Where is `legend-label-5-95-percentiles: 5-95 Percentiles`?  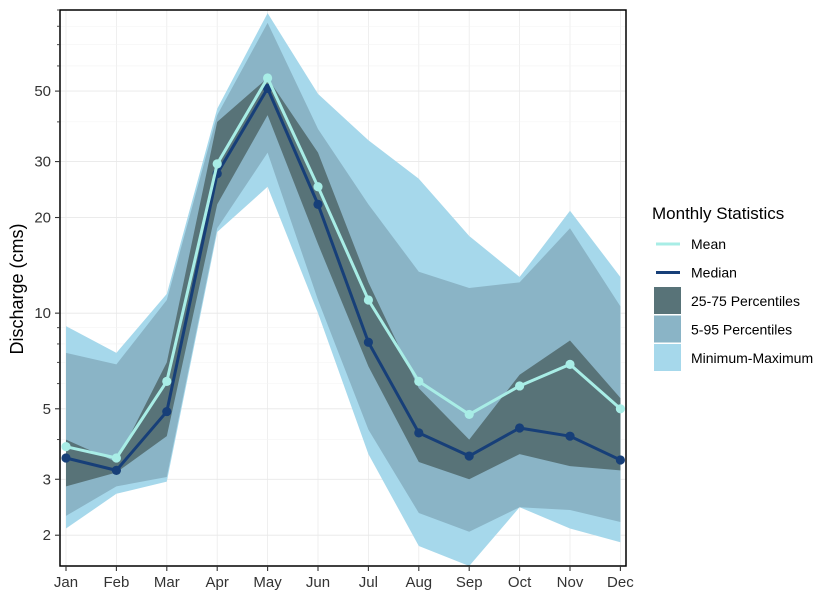 legend-label-5-95-percentiles: 5-95 Percentiles is located at coordinates (741, 330).